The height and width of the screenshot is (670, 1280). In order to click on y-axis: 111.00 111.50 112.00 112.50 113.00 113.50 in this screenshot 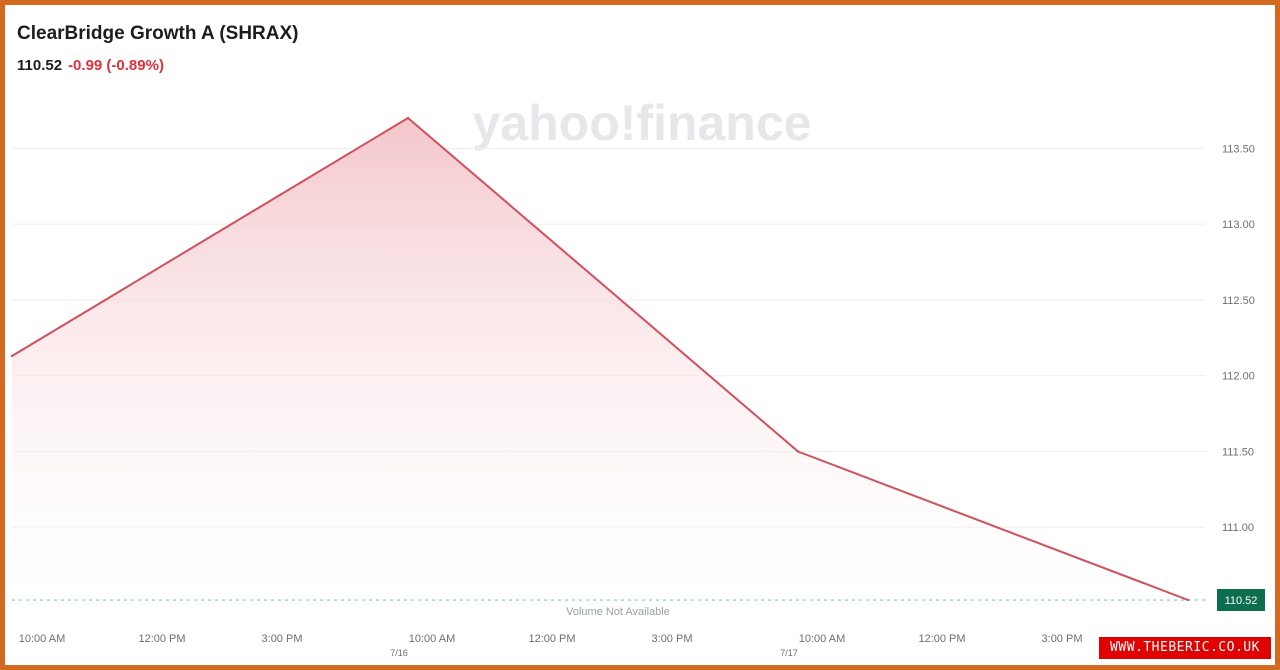, I will do `click(1238, 338)`.